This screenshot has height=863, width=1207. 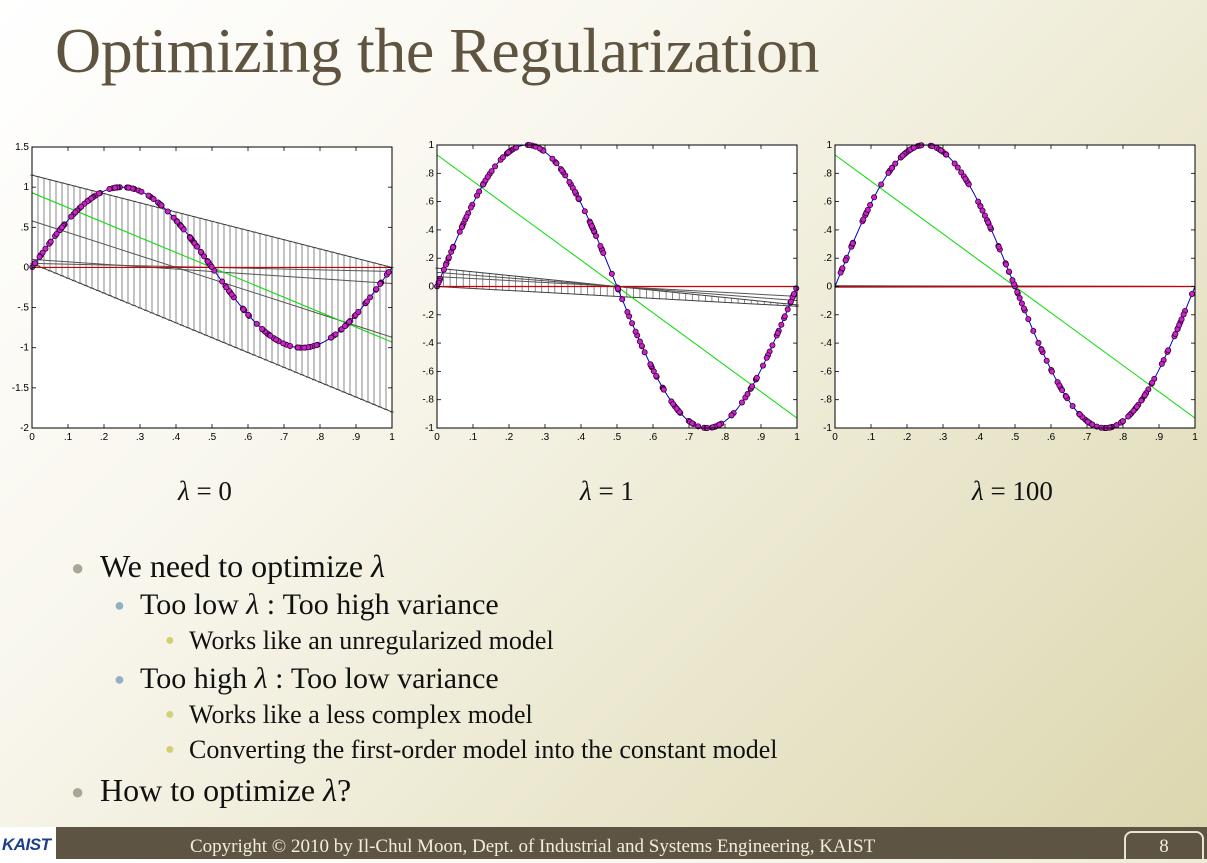 What do you see at coordinates (1164, 845) in the screenshot?
I see `page-number: 8` at bounding box center [1164, 845].